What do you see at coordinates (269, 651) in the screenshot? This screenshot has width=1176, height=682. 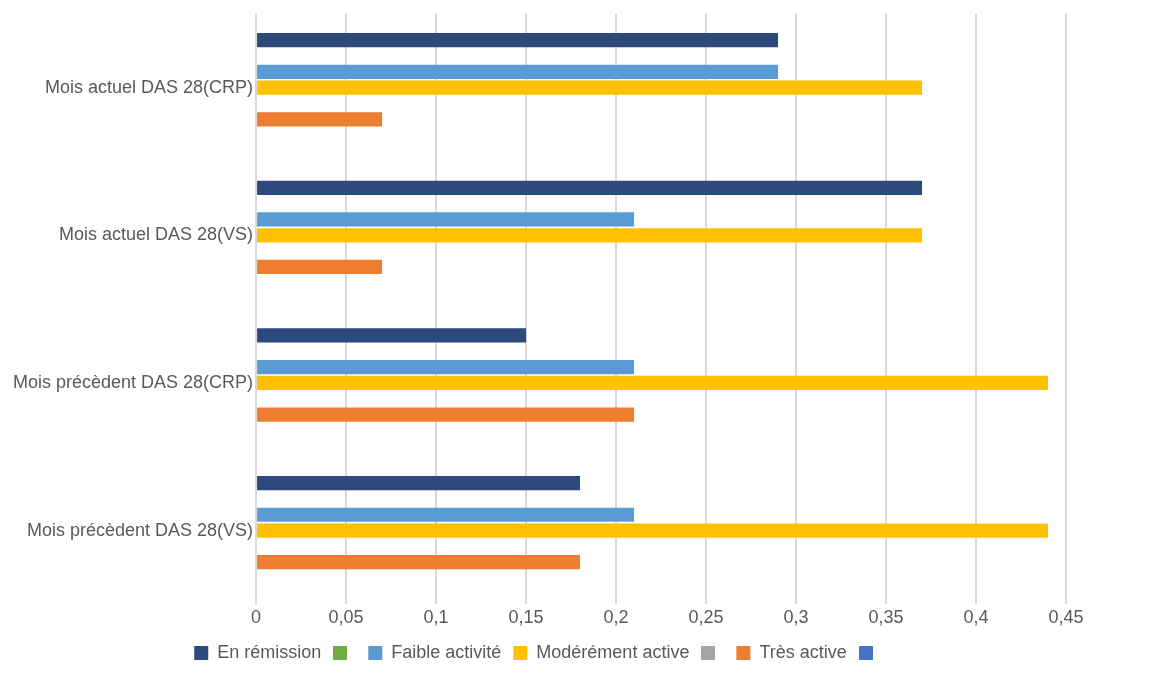 I see `legend-label: En rémission` at bounding box center [269, 651].